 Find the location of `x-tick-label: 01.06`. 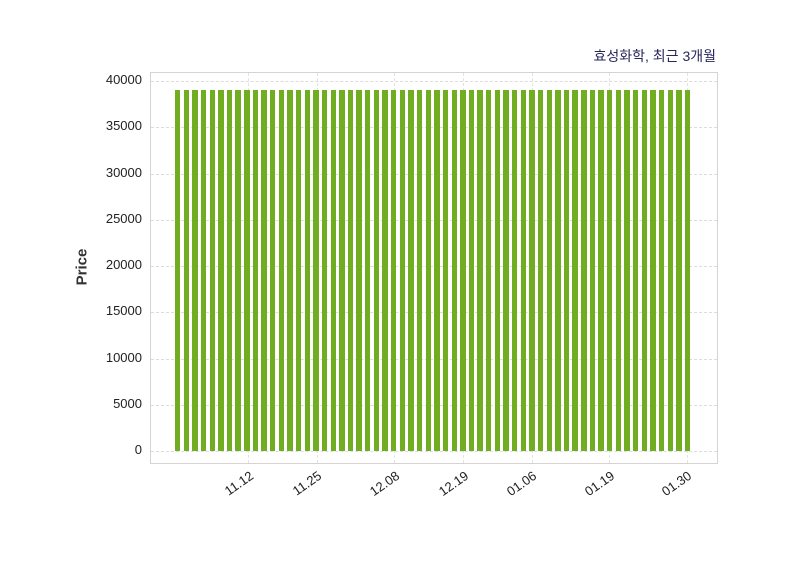

x-tick-label: 01.06 is located at coordinates (522, 483).